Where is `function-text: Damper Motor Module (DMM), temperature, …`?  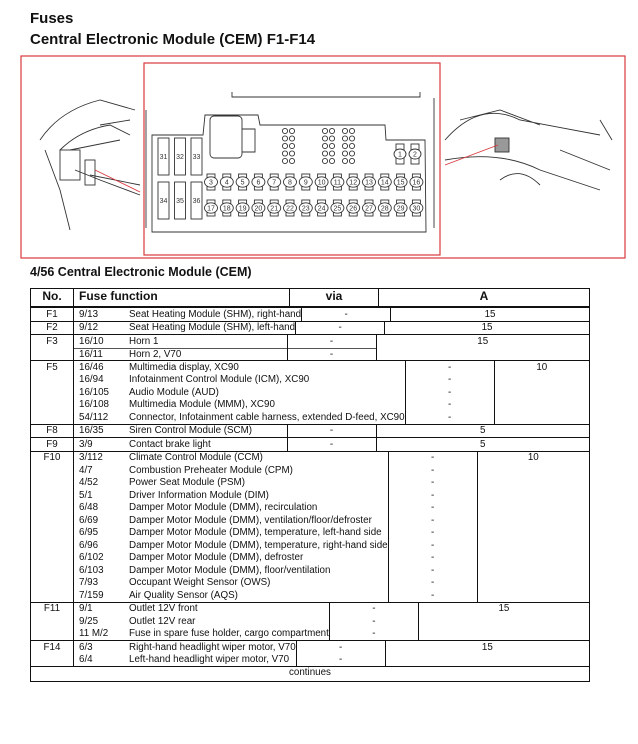 function-text: Damper Motor Module (DMM), temperature, … is located at coordinates (258, 545).